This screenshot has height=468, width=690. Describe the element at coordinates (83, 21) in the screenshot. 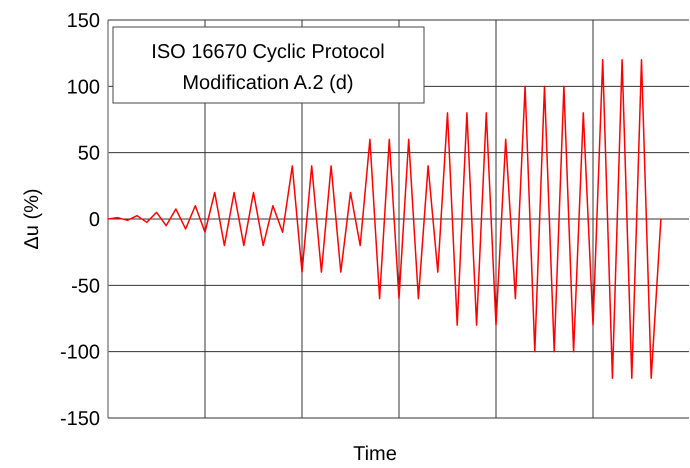

I see `y-tick-label: 150` at that location.